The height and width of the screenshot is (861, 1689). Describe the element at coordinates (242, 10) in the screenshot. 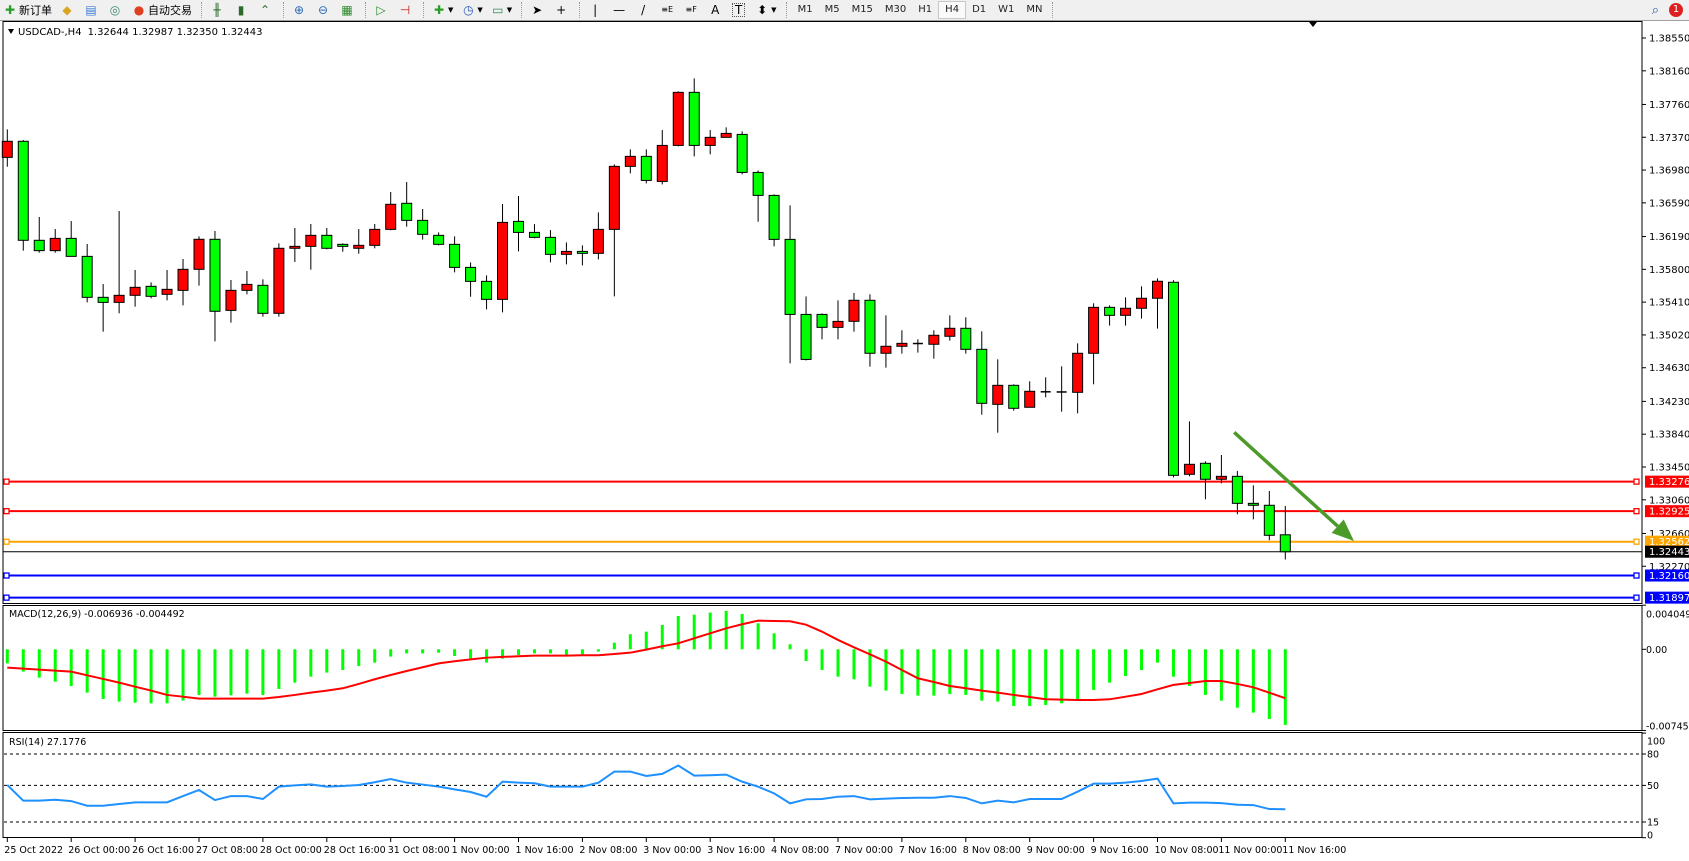

I see `candle-chart-button: ▮` at that location.